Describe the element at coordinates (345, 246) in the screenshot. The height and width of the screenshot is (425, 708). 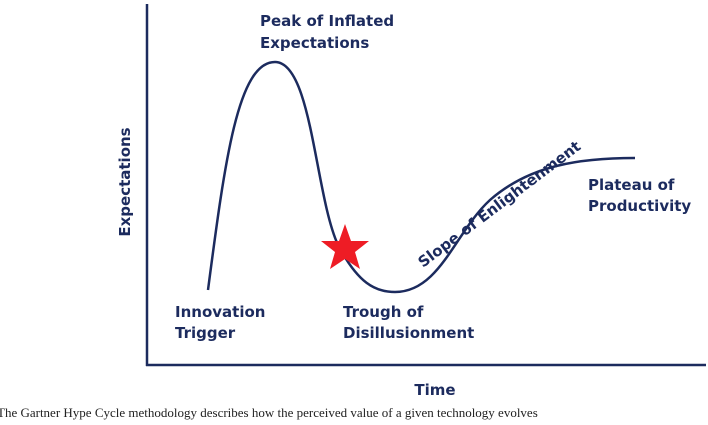
I see `star-marker` at that location.